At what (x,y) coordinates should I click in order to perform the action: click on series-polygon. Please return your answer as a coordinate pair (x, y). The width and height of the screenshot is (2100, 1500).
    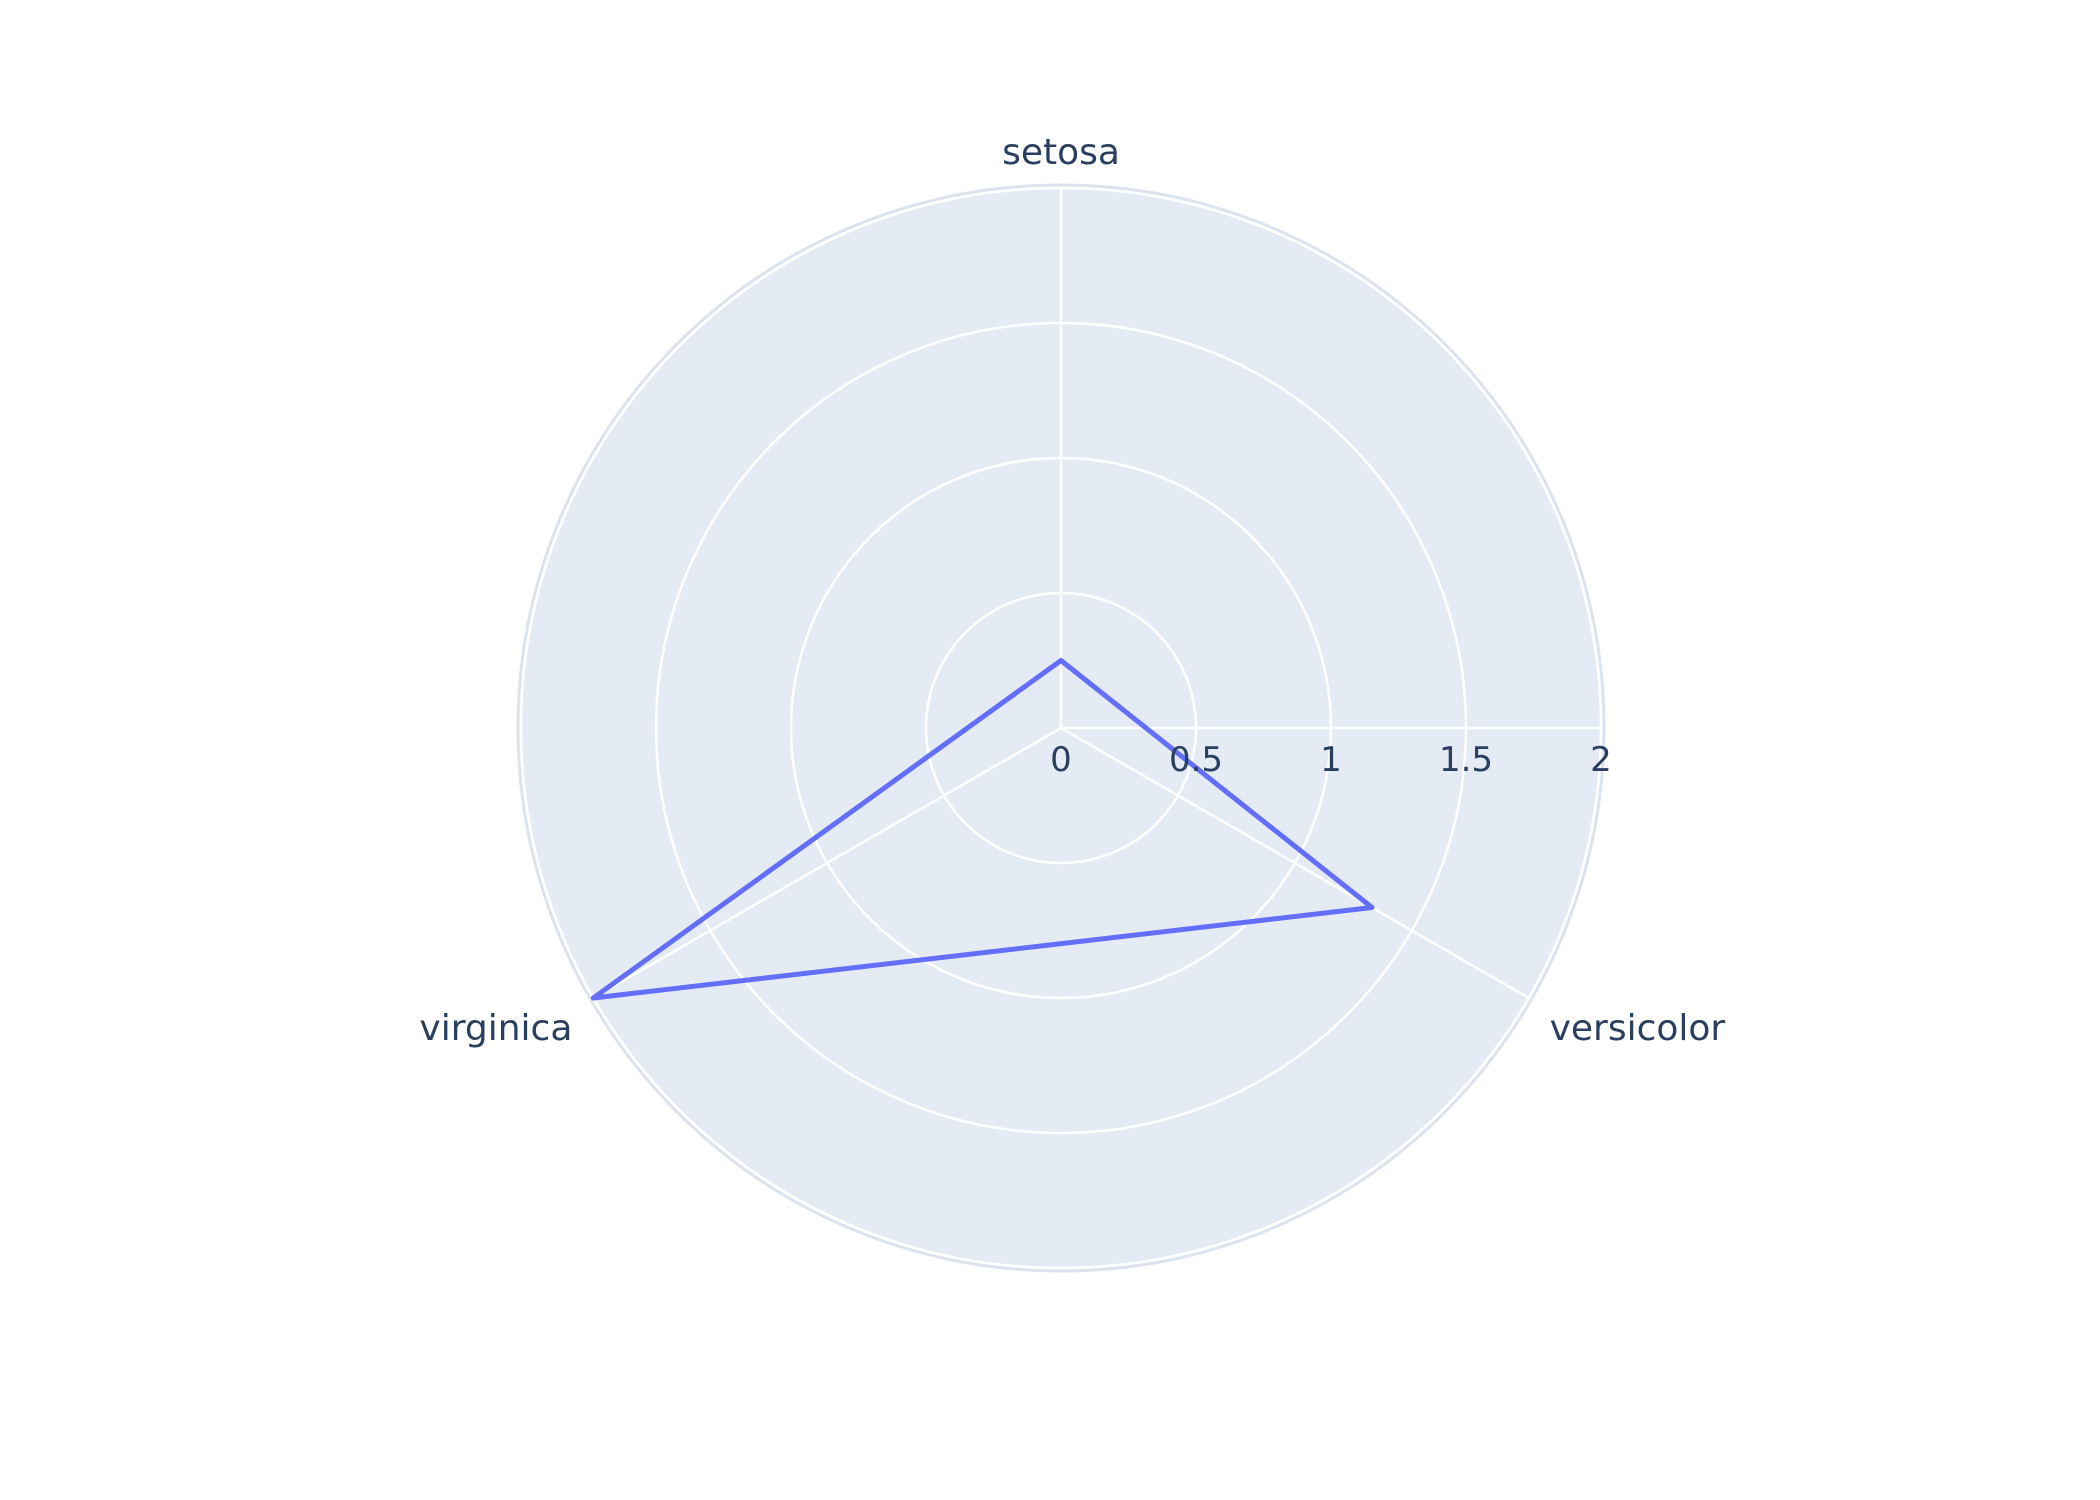
    Looking at the image, I should click on (982, 829).